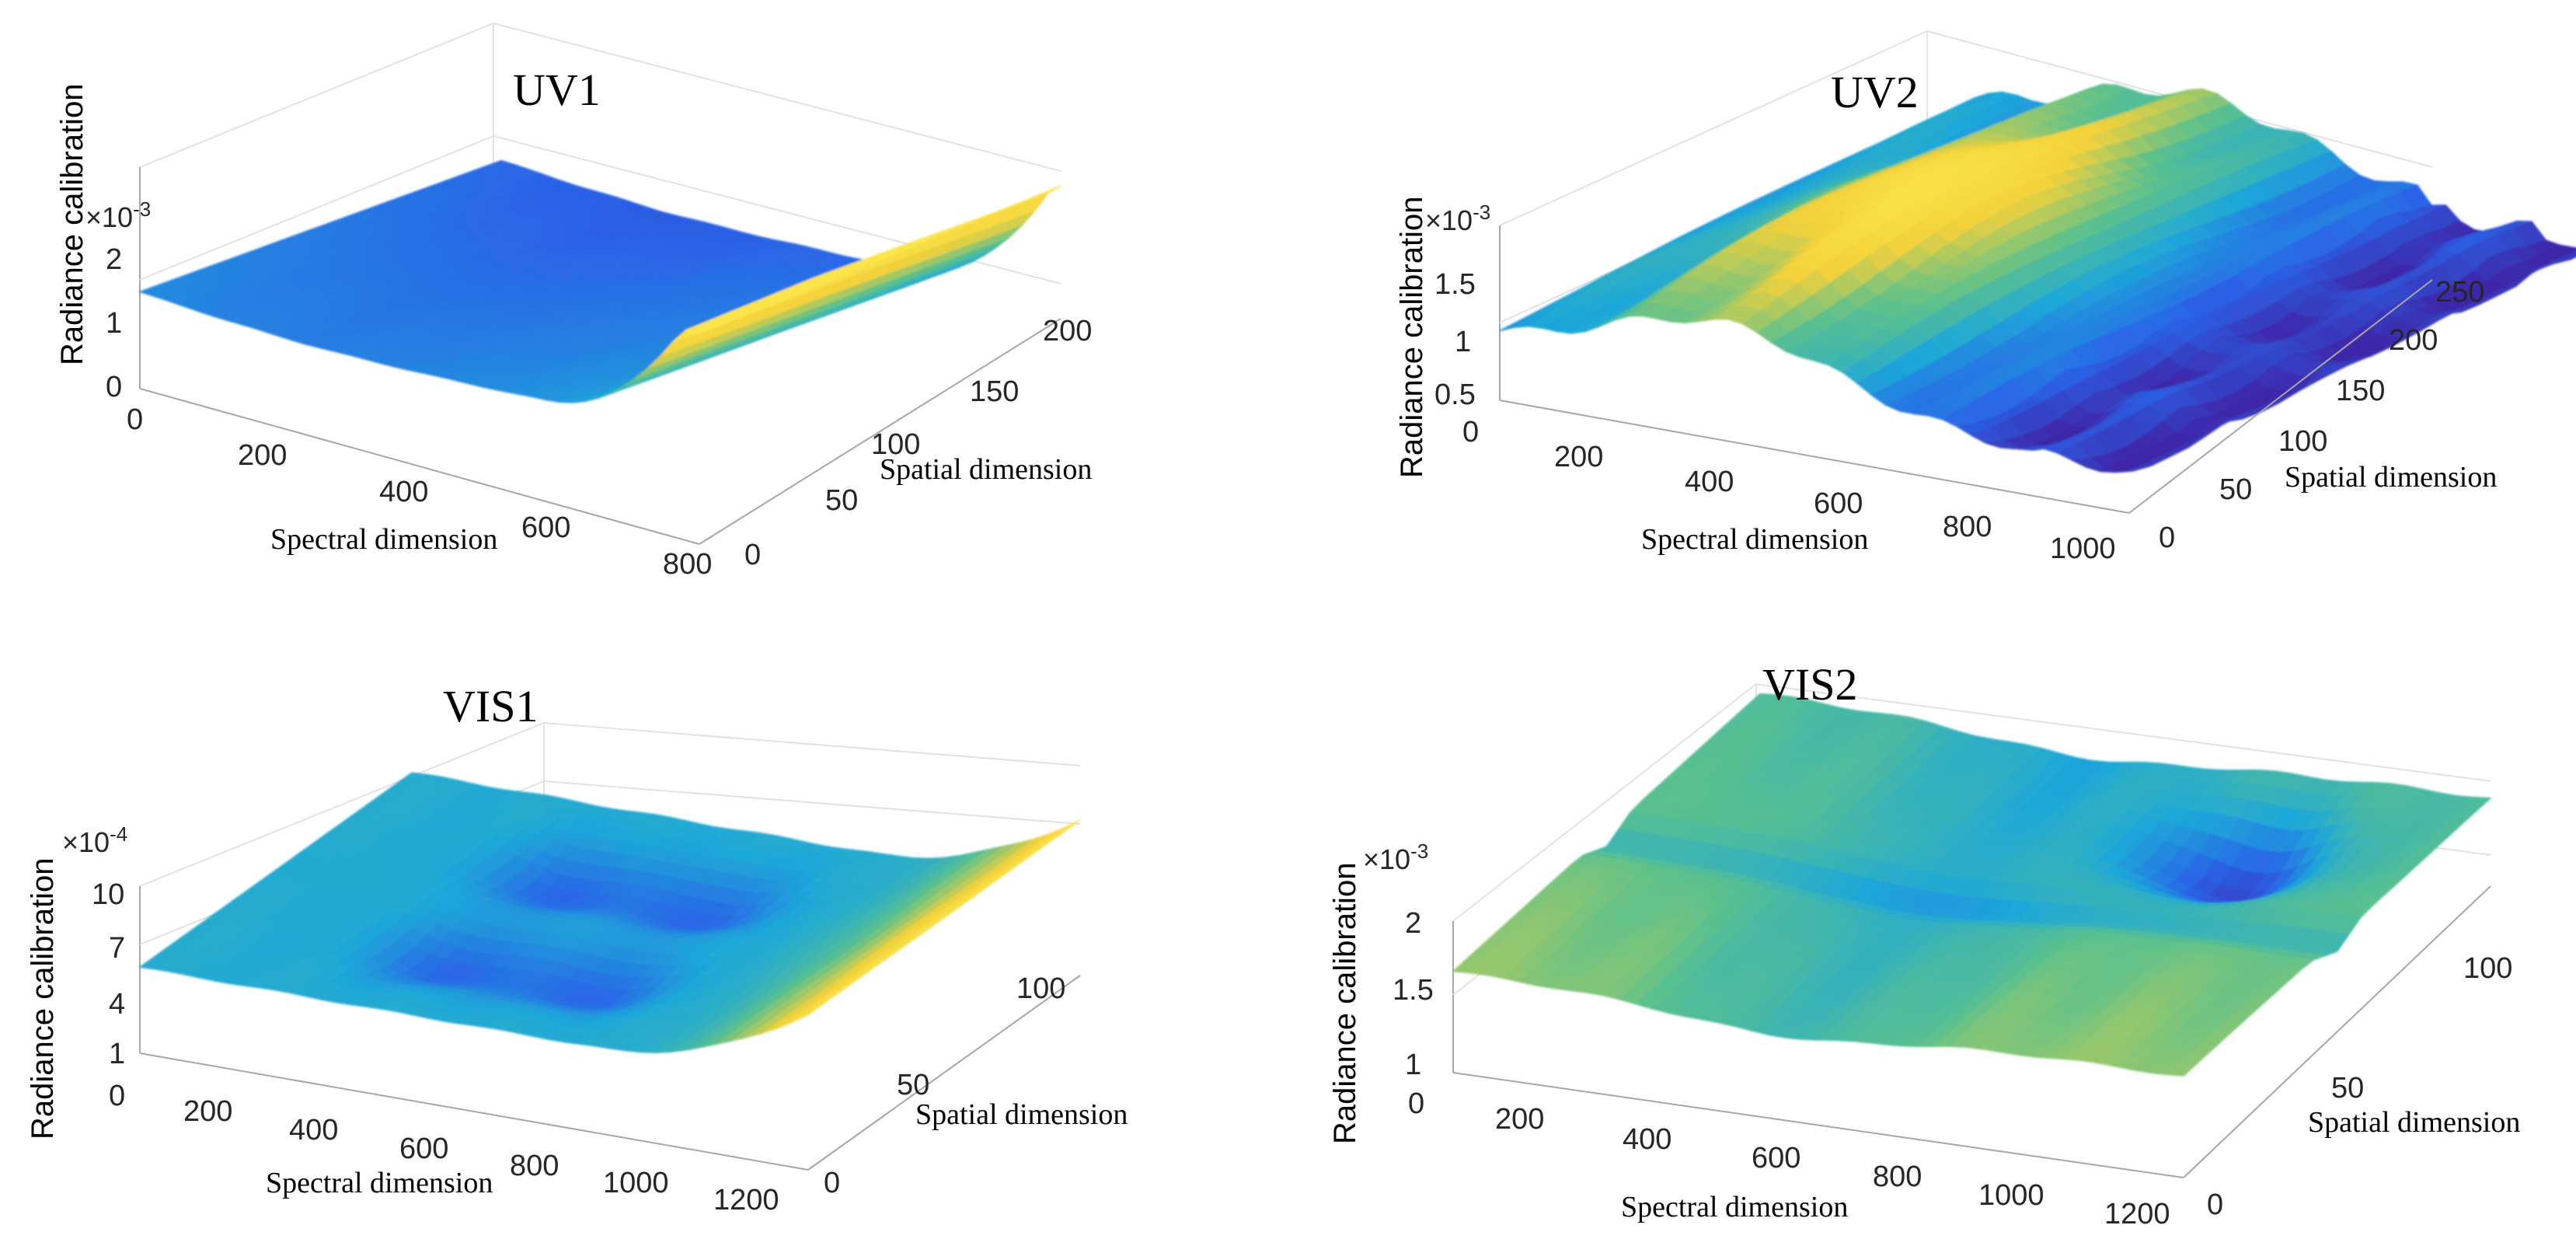 The image size is (2576, 1246). Describe the element at coordinates (986, 469) in the screenshot. I see `panel-uv1-ylabel: Spatial dimension` at that location.